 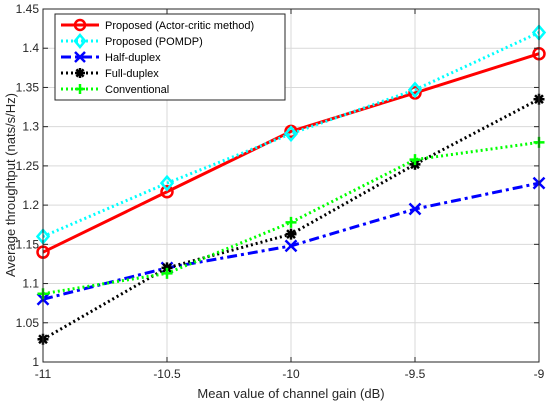 I want to click on legend-item: Conventional, so click(x=115, y=90).